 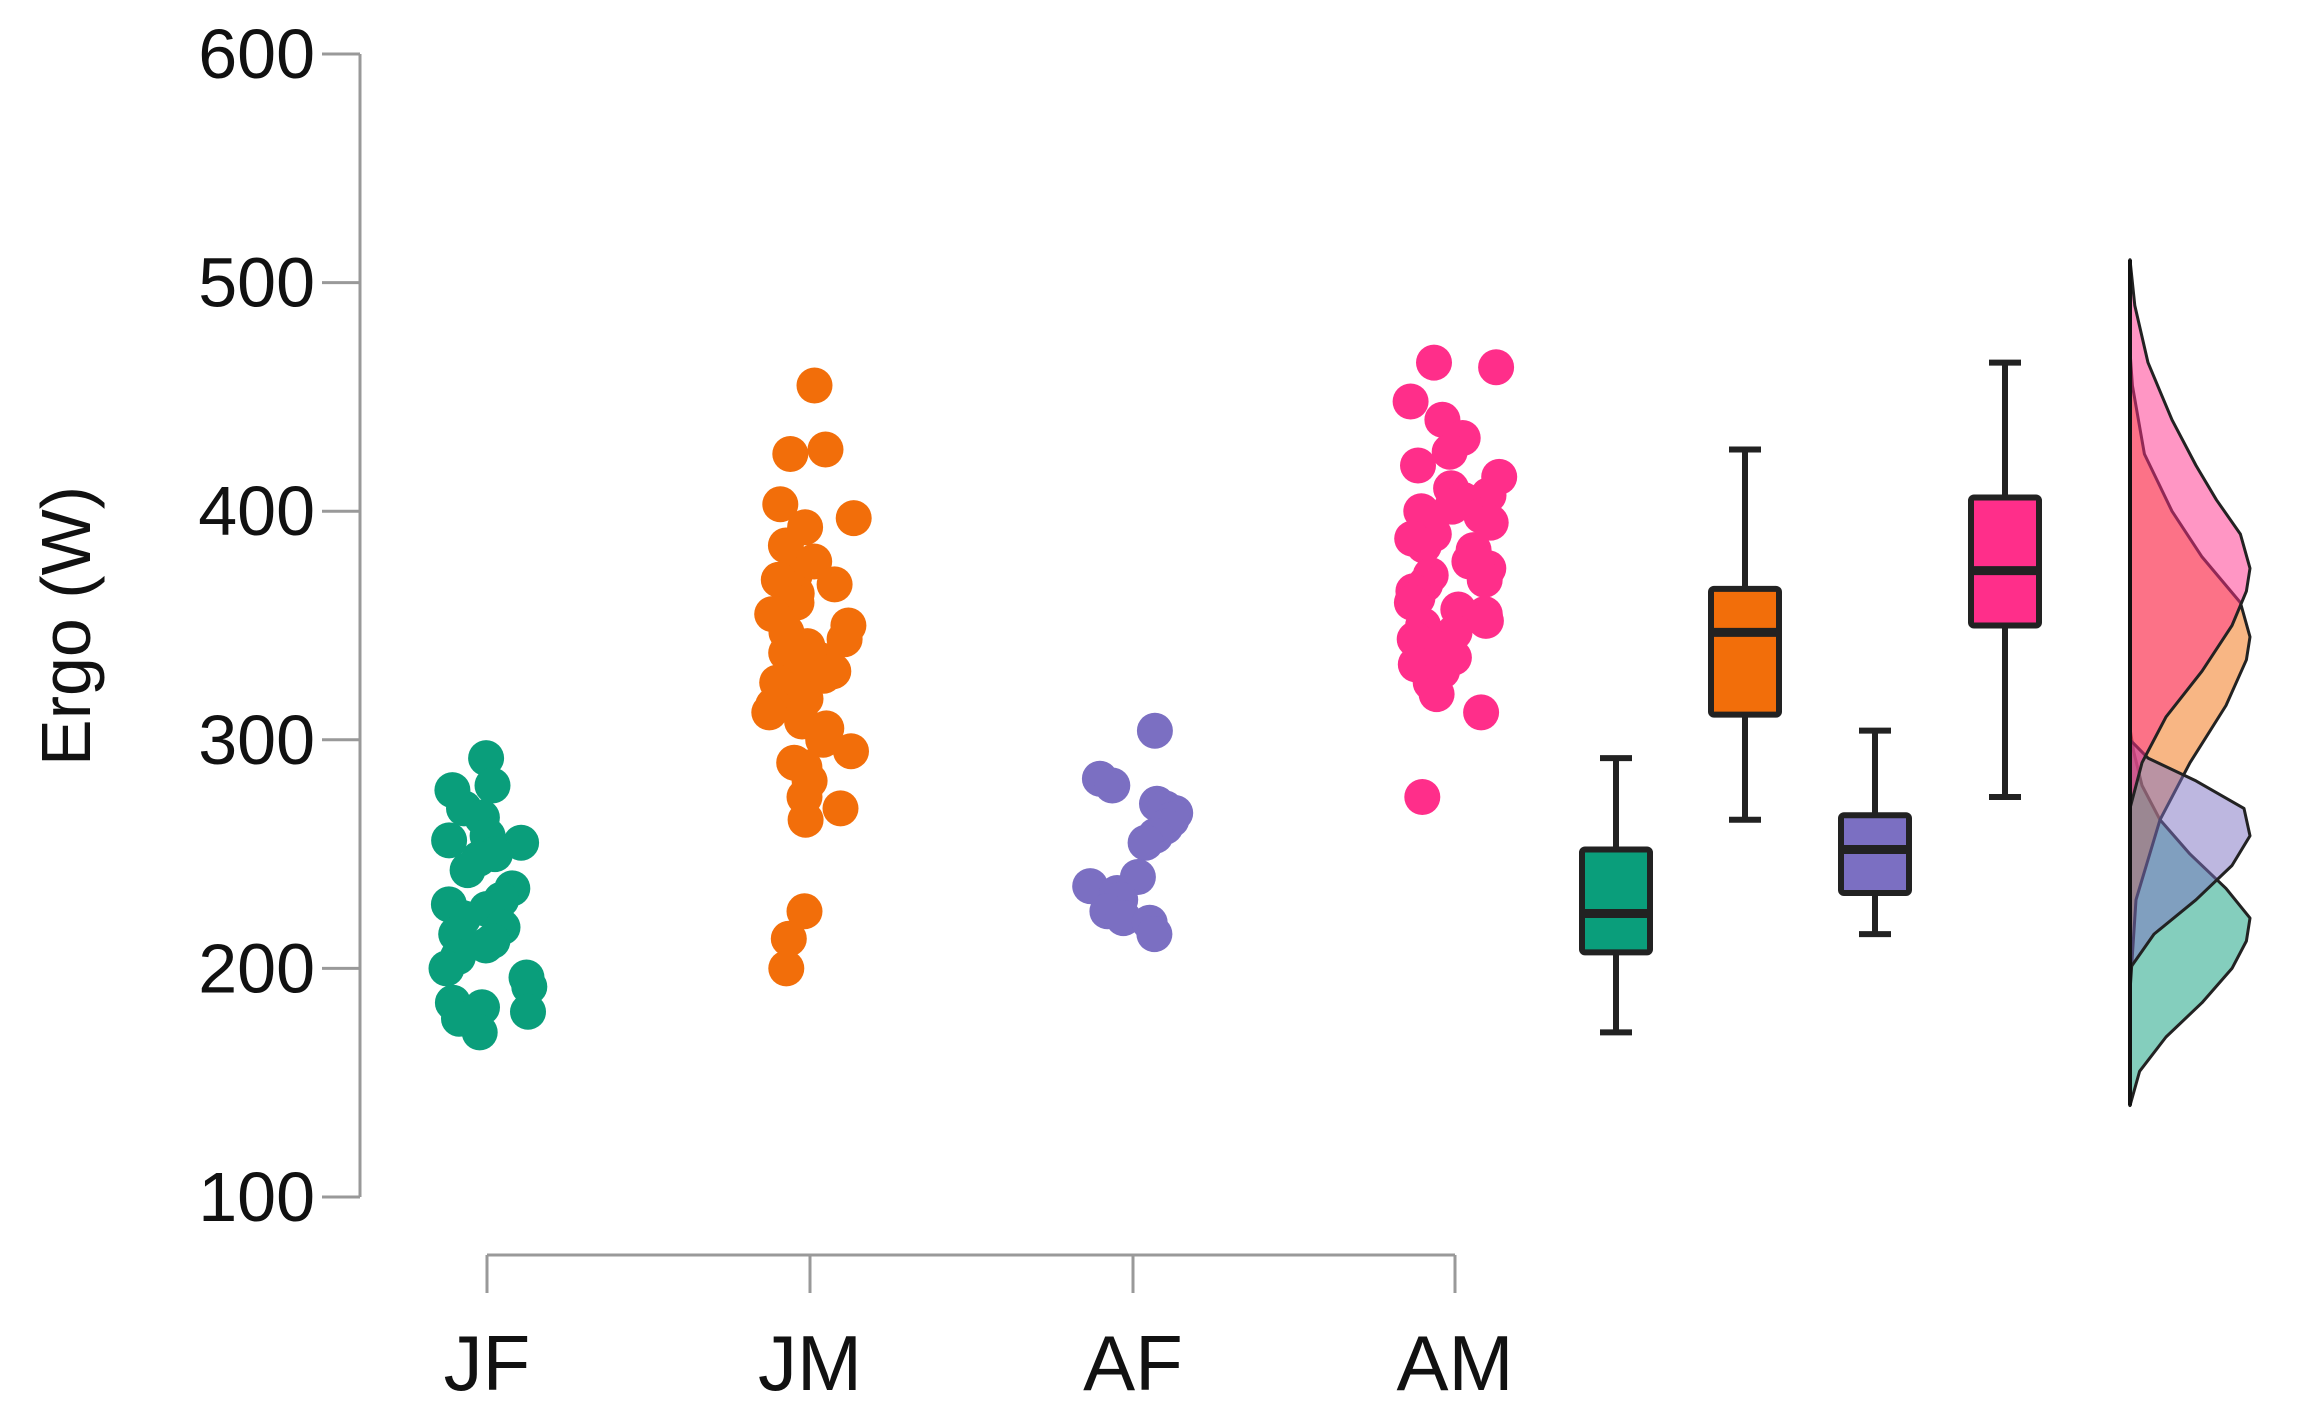 What do you see at coordinates (256, 740) in the screenshot?
I see `y-tick-label: 300` at bounding box center [256, 740].